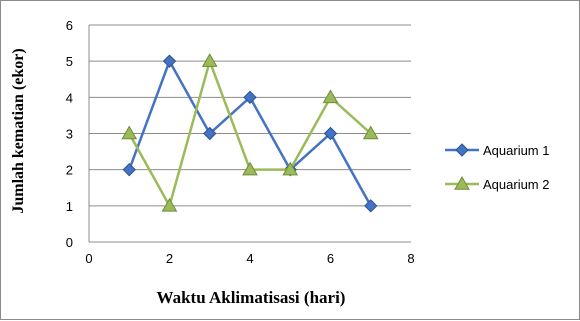 This screenshot has height=321, width=580. Describe the element at coordinates (169, 258) in the screenshot. I see `x-tick-label-2: 2` at that location.